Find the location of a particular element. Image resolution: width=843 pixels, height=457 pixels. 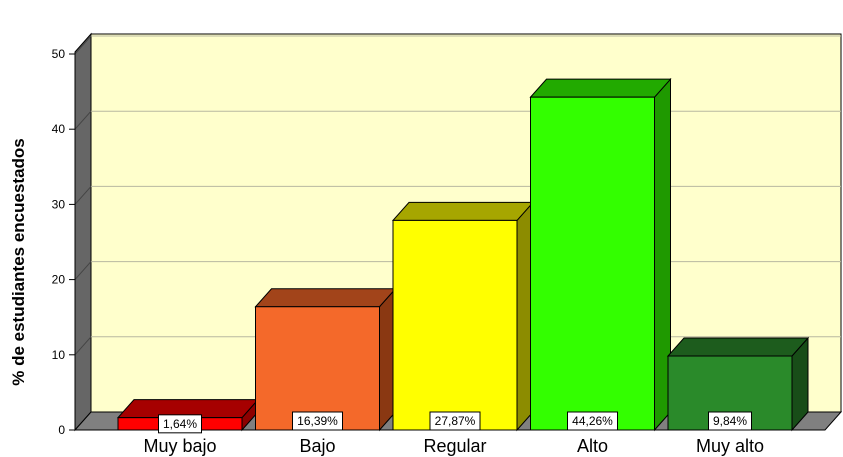

bar-muy-bajo: 1,64% is located at coordinates (188, 416).